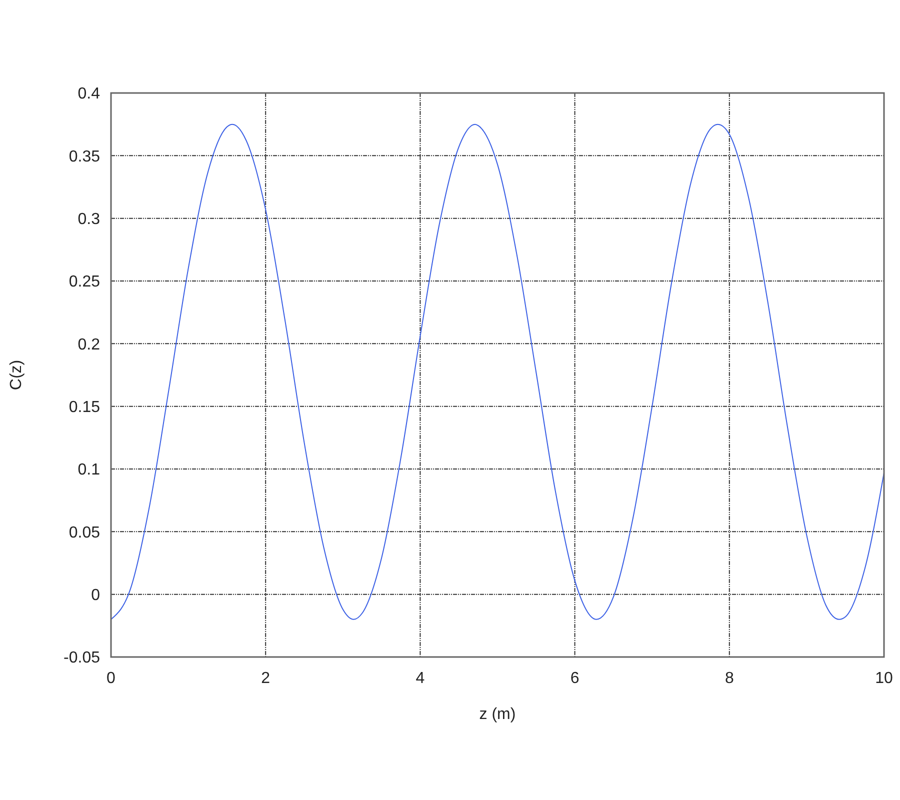 Image resolution: width=900 pixels, height=800 pixels. I want to click on x-tick-label: 6, so click(575, 678).